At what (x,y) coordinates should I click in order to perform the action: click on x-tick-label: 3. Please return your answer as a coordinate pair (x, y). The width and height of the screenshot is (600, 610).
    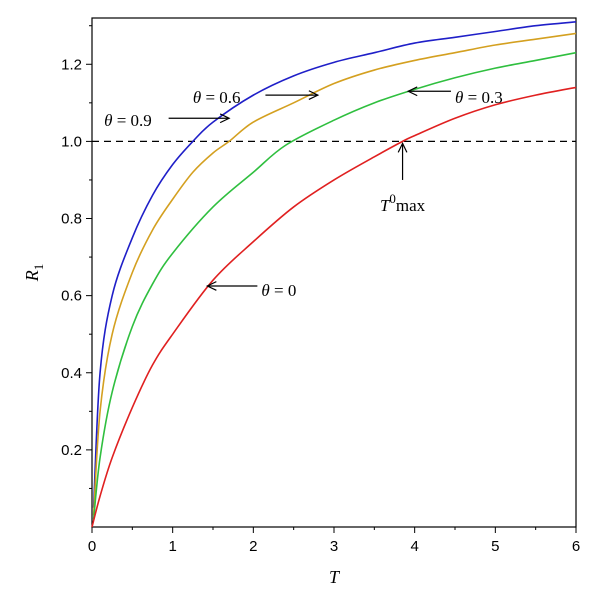
    Looking at the image, I should click on (334, 546).